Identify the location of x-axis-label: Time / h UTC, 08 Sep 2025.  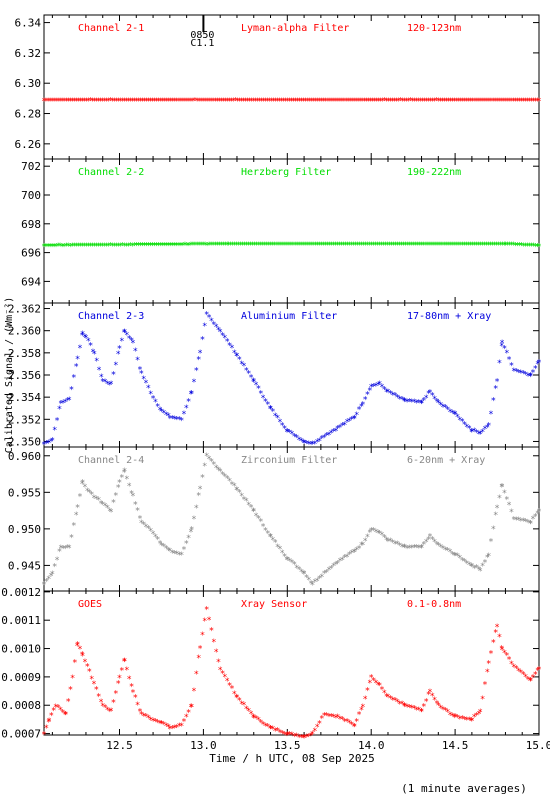
(292, 758).